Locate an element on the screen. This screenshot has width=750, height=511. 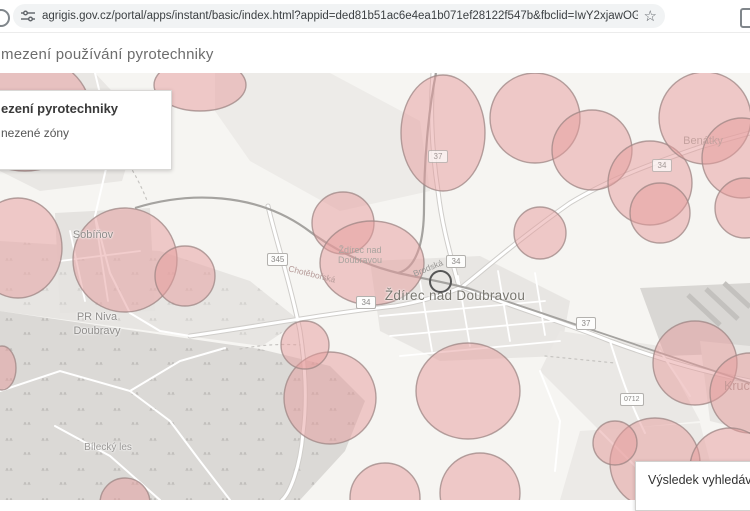
bookmark-star-icon: ☆ is located at coordinates (650, 16).